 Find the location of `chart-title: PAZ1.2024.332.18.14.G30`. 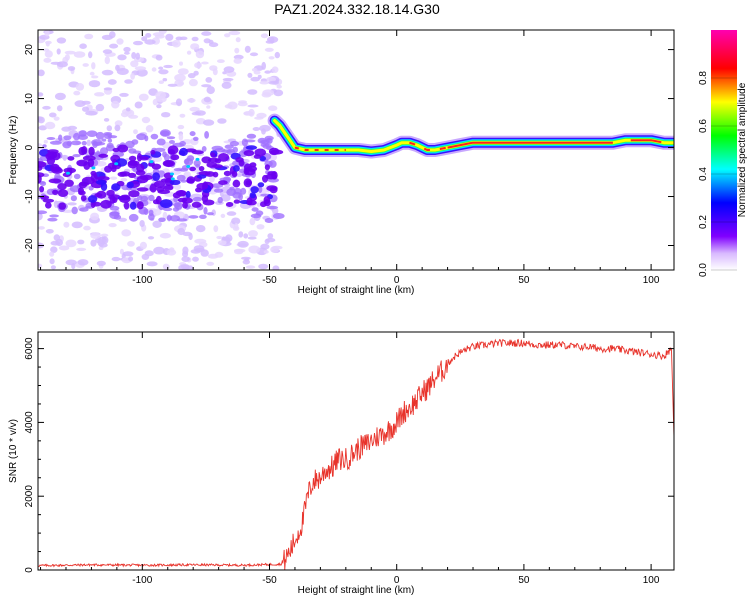

chart-title: PAZ1.2024.332.18.14.G30 is located at coordinates (357, 9).